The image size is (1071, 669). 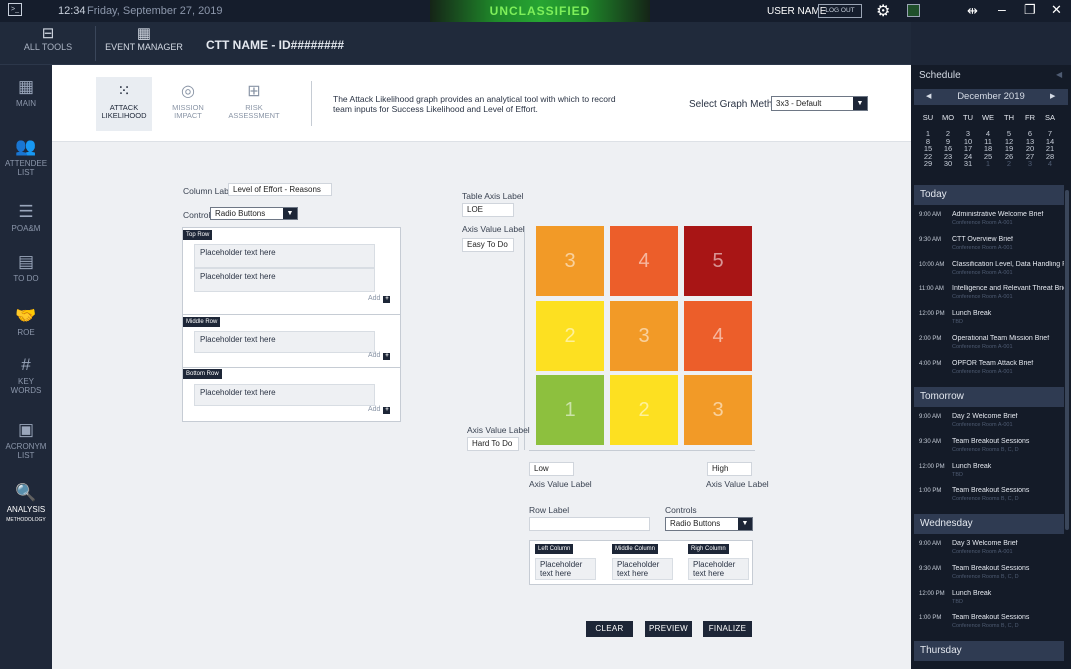 What do you see at coordinates (570, 410) in the screenshot?
I see `matrix-cell: 1` at bounding box center [570, 410].